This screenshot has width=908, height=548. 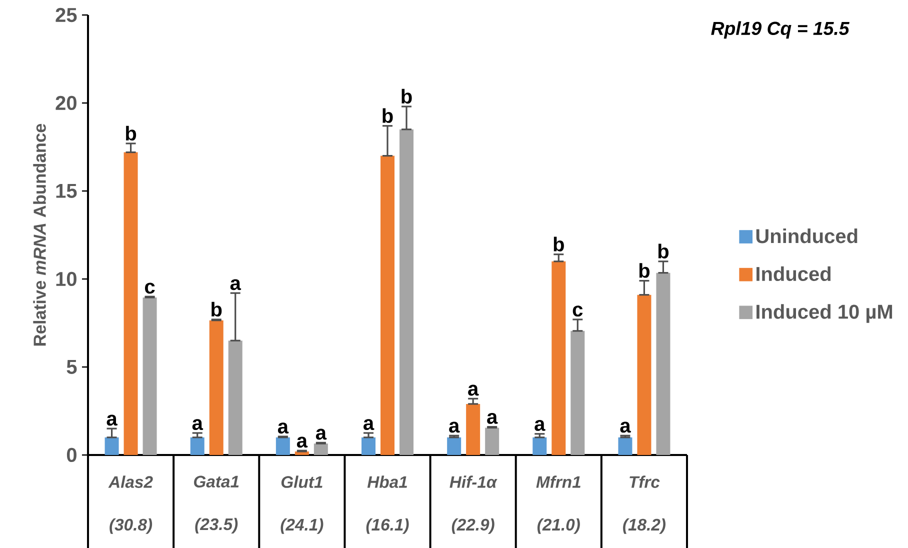 I want to click on category-label: Hba1 (16.1), so click(x=387, y=505).